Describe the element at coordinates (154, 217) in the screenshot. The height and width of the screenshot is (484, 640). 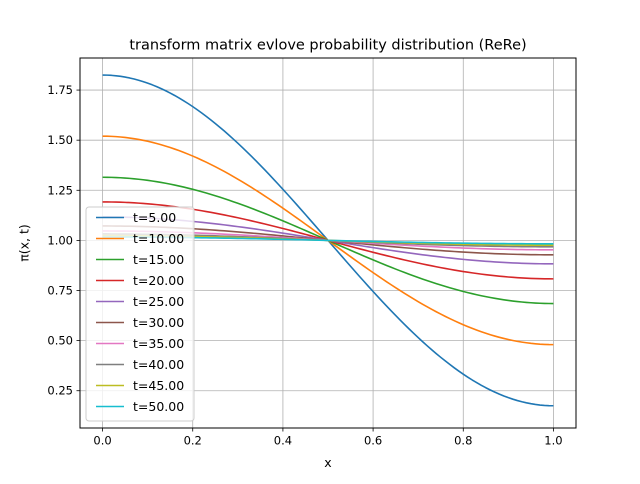
I see `legend-label: t=5.00` at that location.